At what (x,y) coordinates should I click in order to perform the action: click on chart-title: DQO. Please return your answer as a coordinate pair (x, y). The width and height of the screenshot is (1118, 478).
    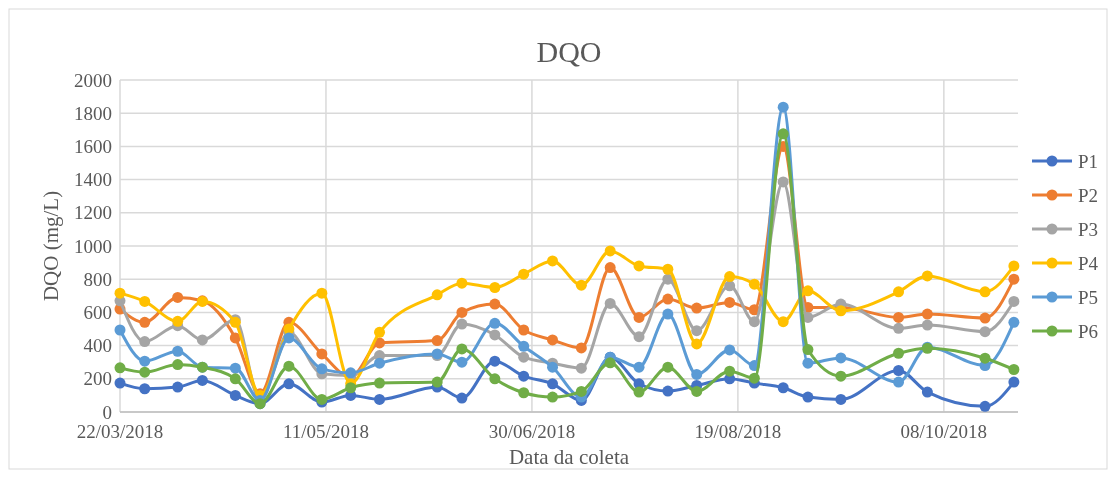
    Looking at the image, I should click on (569, 51).